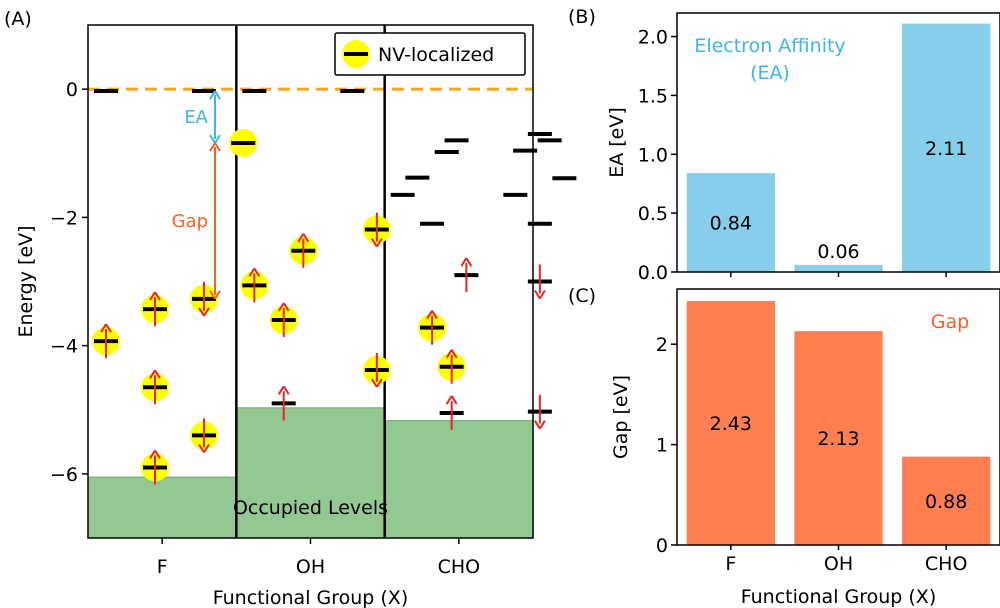 The height and width of the screenshot is (608, 1000). What do you see at coordinates (18, 19) in the screenshot?
I see `panel-a-label: (A)` at bounding box center [18, 19].